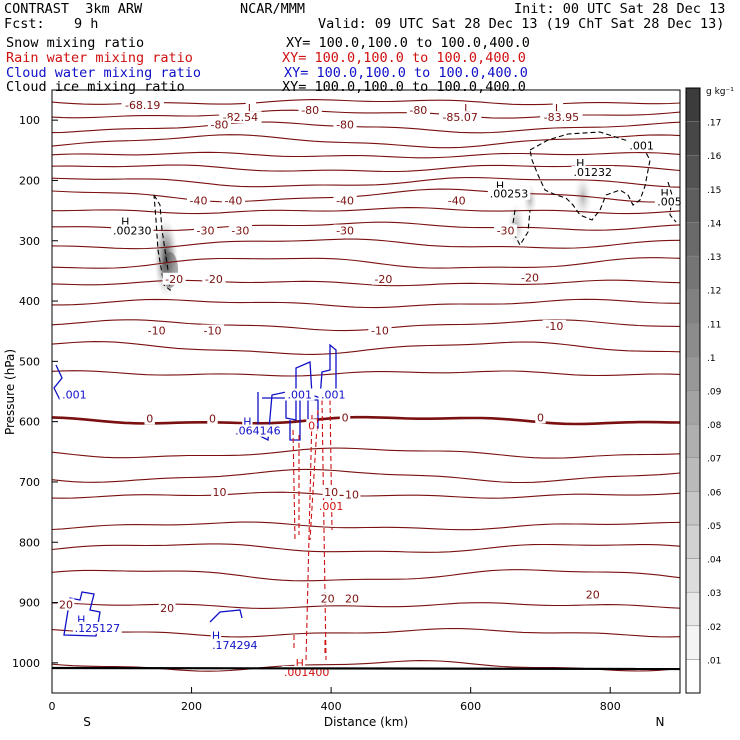 The width and height of the screenshot is (740, 740). I want to click on cloud-water-label: .001, so click(333, 395).